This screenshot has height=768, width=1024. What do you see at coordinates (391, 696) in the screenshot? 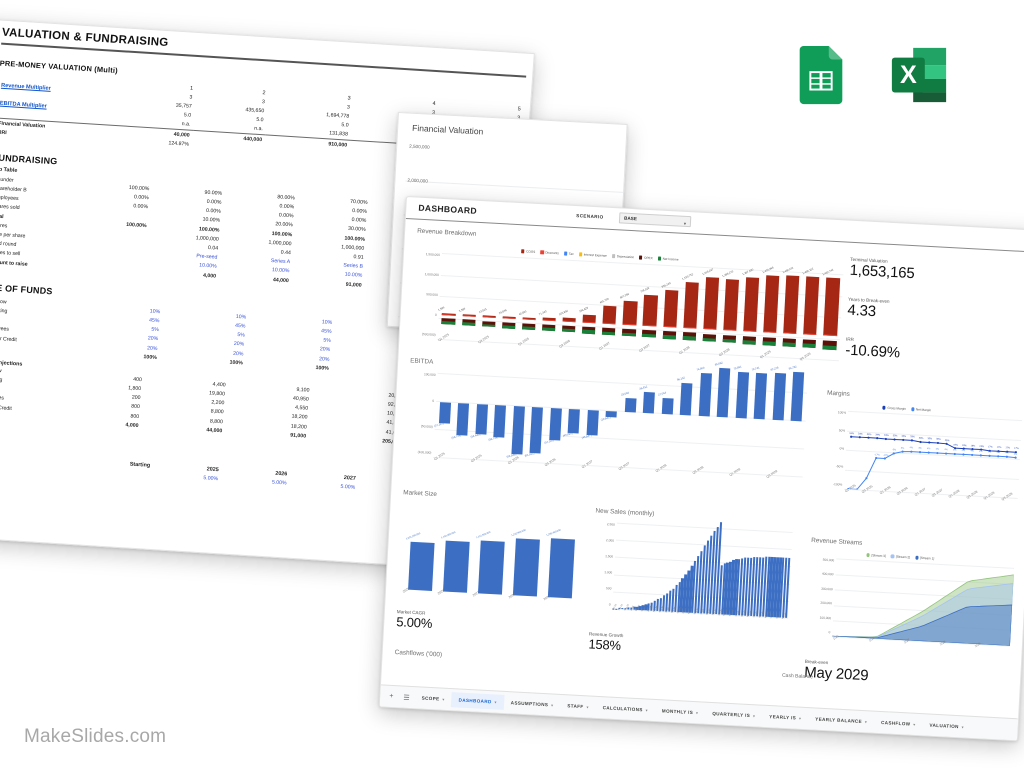
I see `add-sheet-icon: +` at bounding box center [391, 696].